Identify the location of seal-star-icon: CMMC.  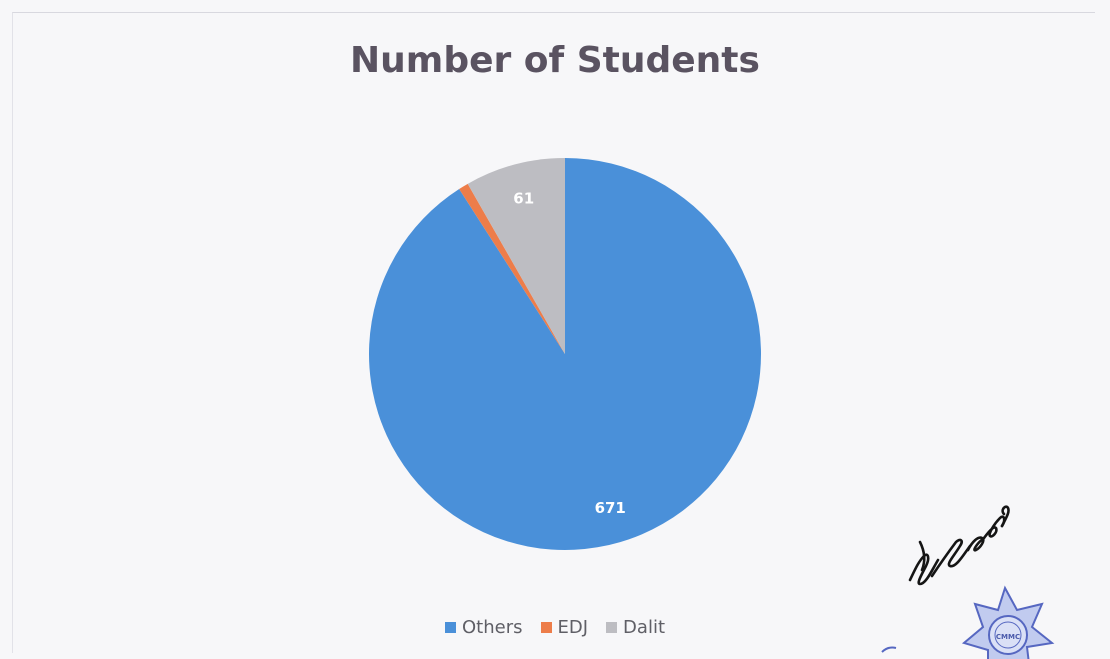
(968, 622).